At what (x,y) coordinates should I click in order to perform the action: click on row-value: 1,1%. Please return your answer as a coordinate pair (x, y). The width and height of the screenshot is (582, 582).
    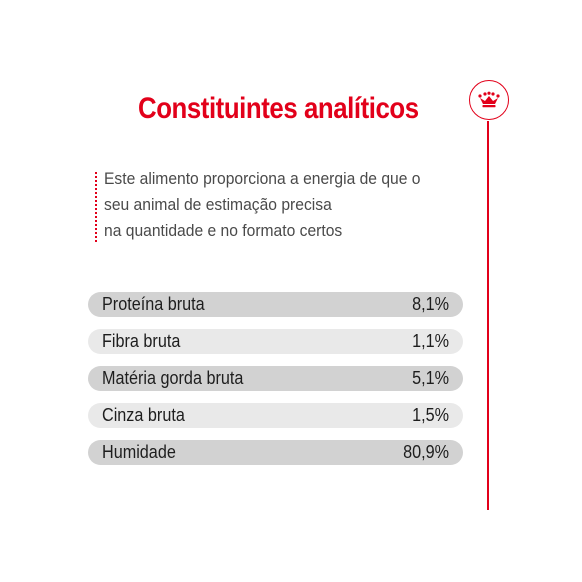
    Looking at the image, I should click on (430, 341).